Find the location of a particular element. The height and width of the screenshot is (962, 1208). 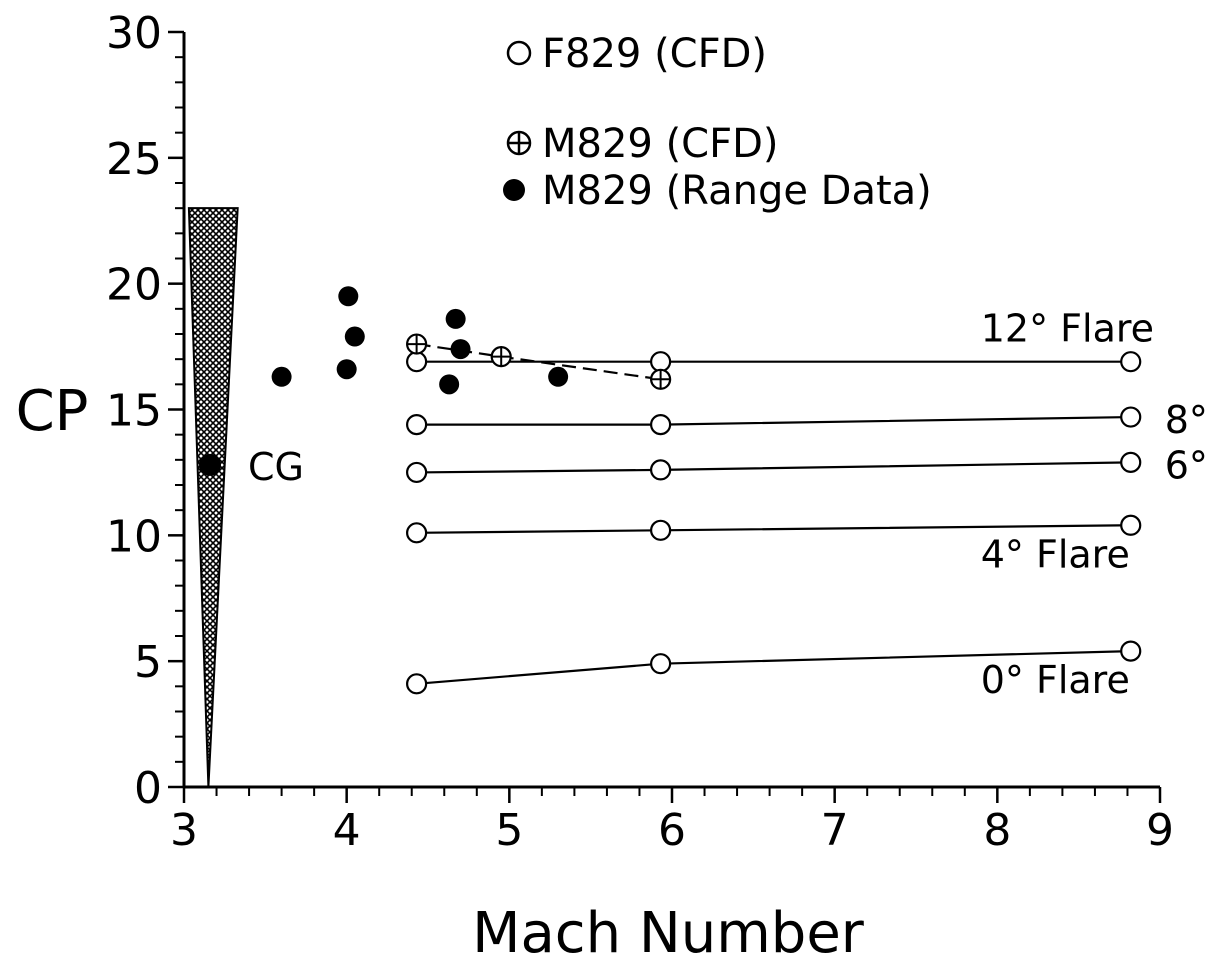

cg-label: CG is located at coordinates (276, 467).